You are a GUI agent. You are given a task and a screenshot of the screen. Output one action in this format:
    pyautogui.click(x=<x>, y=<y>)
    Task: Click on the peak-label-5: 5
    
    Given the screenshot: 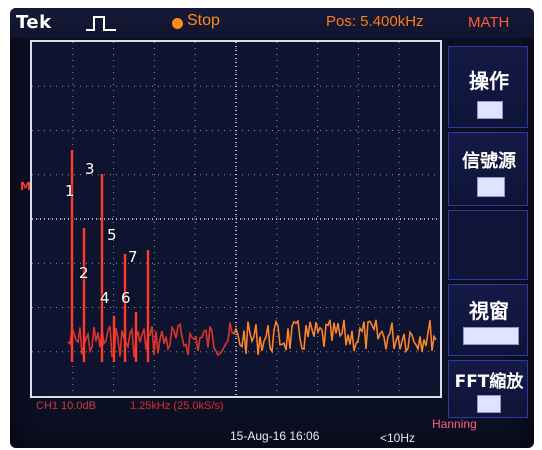 What is the action you would take?
    pyautogui.click(x=112, y=235)
    